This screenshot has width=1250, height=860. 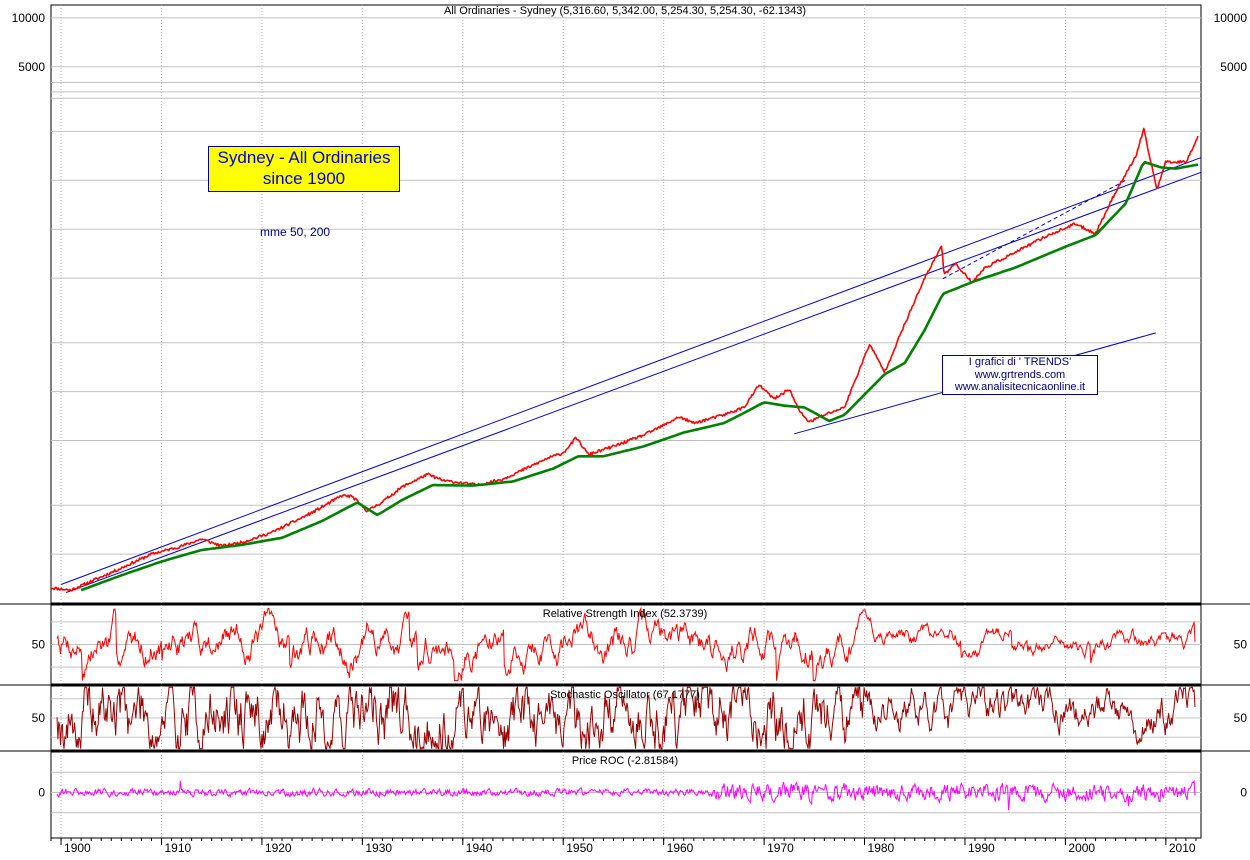 What do you see at coordinates (1182, 848) in the screenshot?
I see `x-tick-label: 2010` at bounding box center [1182, 848].